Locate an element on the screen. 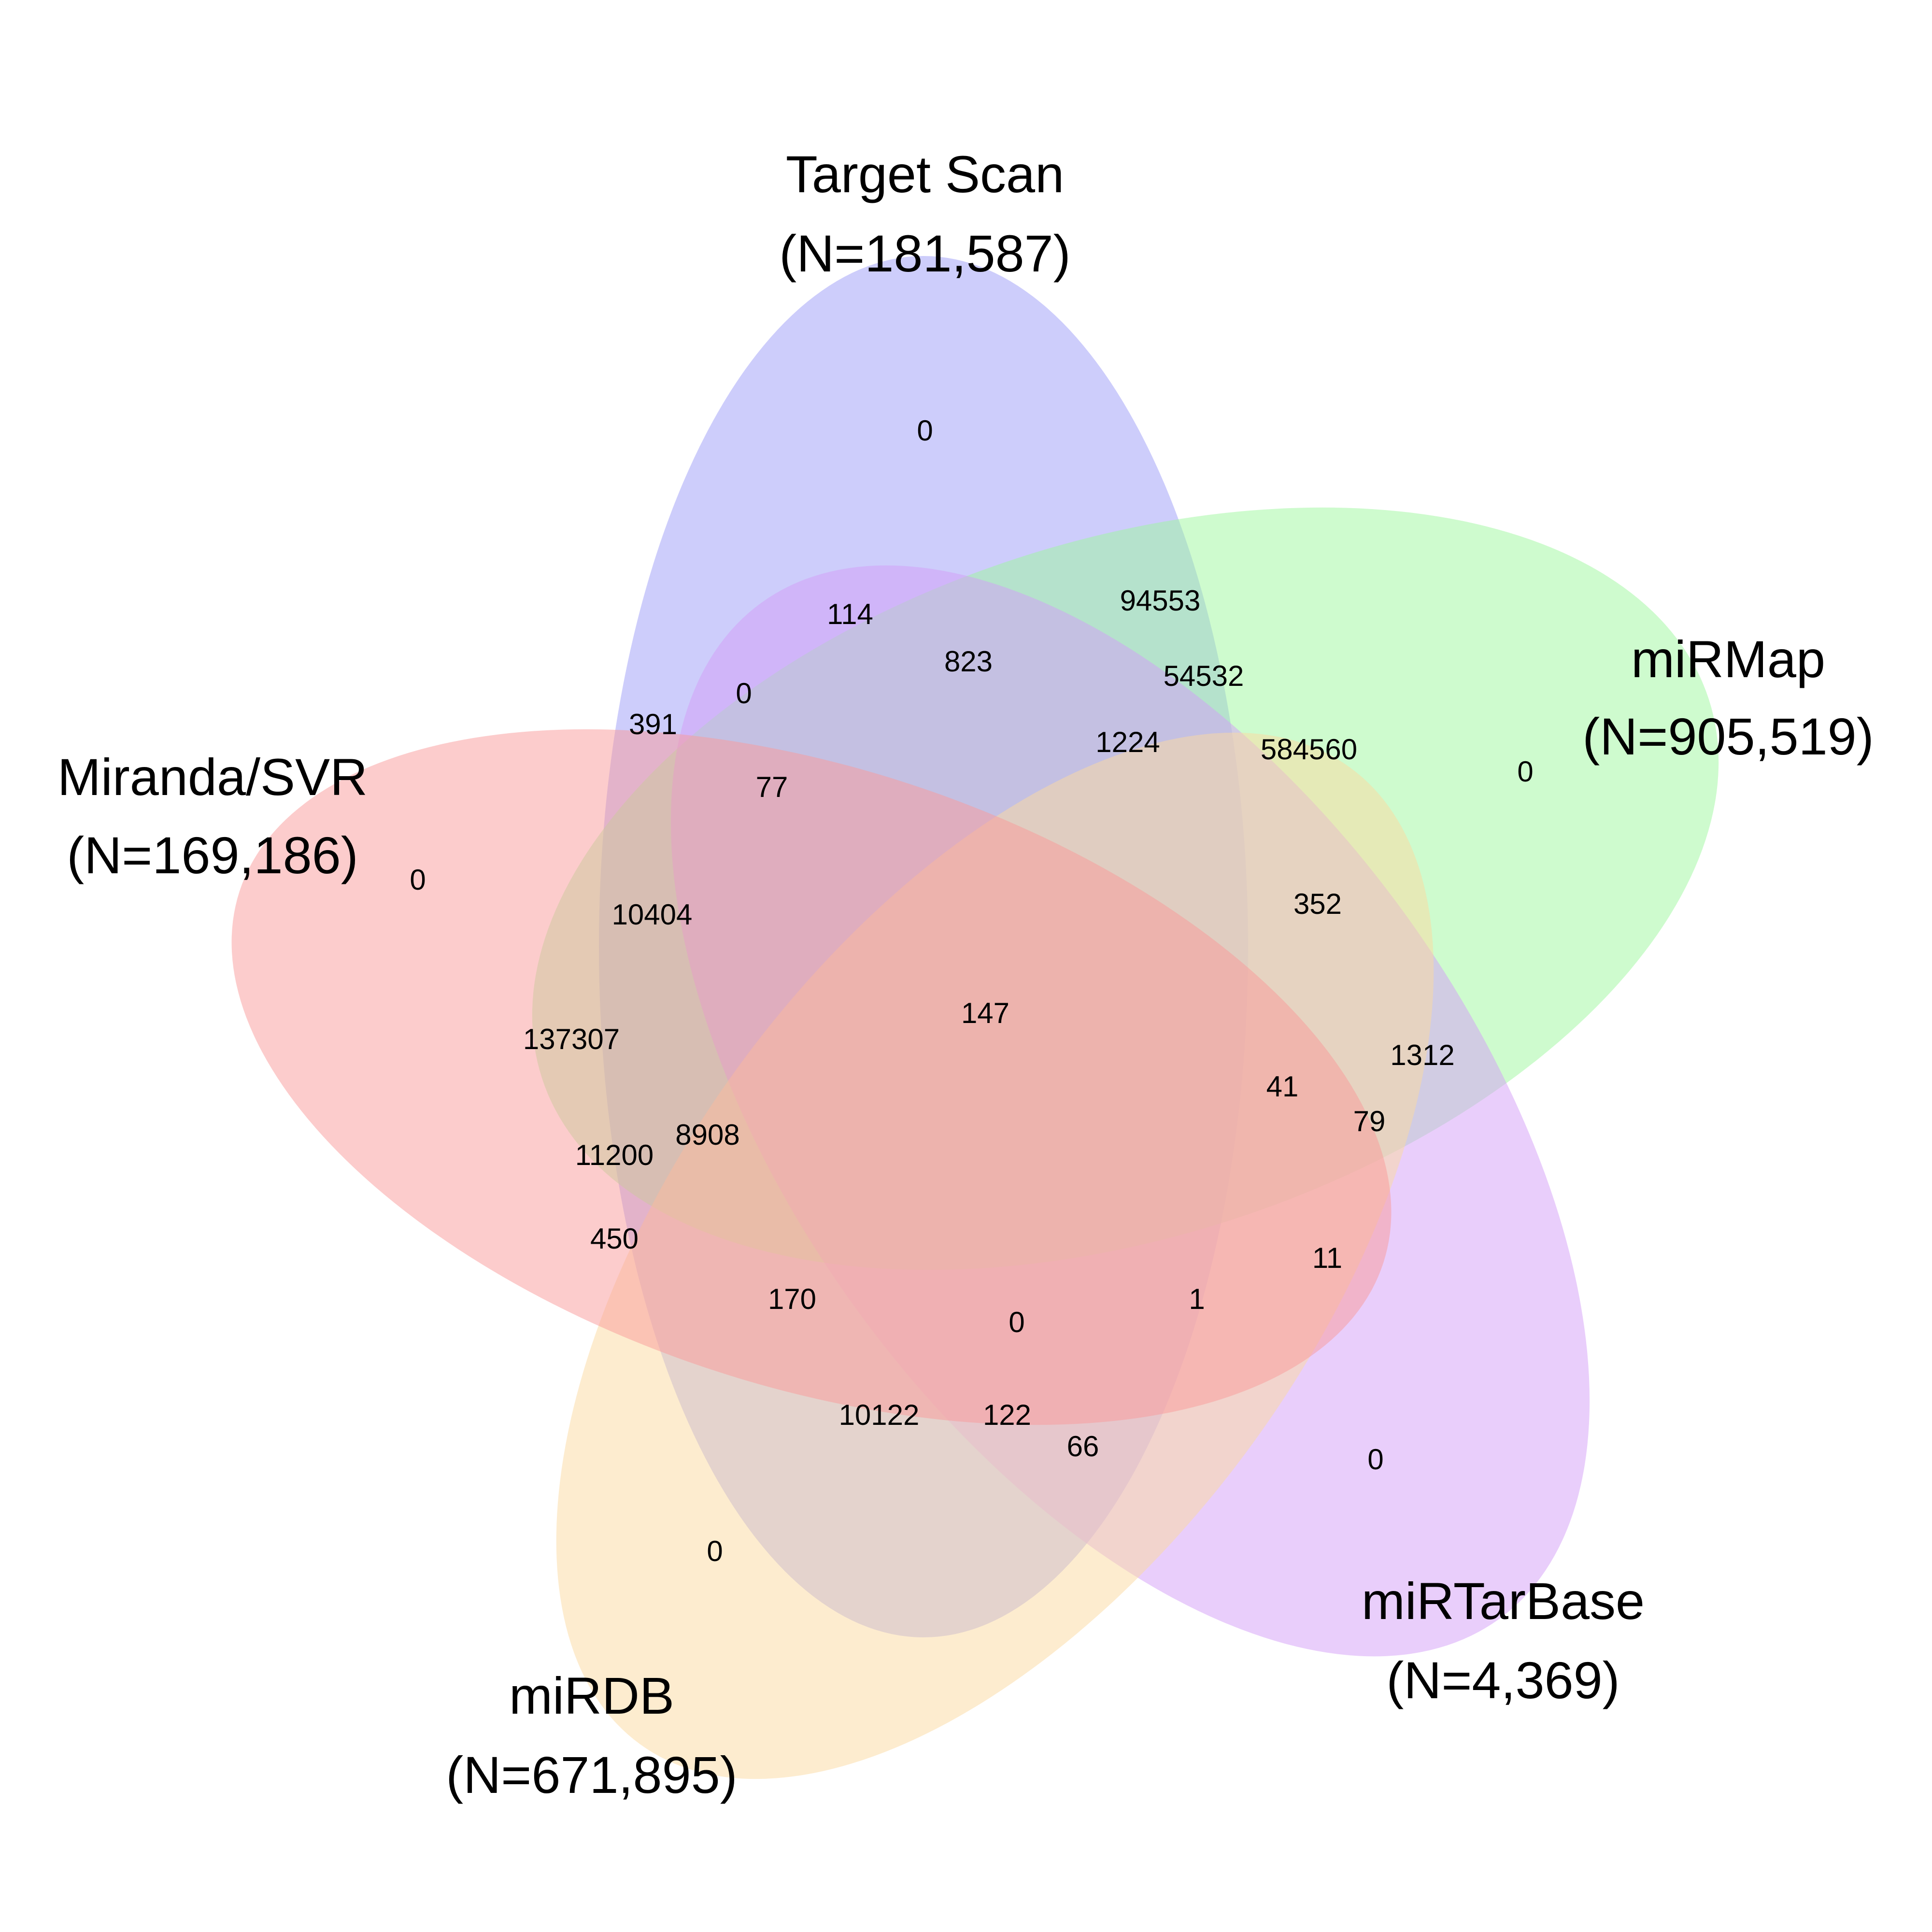 This screenshot has height=1932, width=1932. region-count: 41 is located at coordinates (1282, 1086).